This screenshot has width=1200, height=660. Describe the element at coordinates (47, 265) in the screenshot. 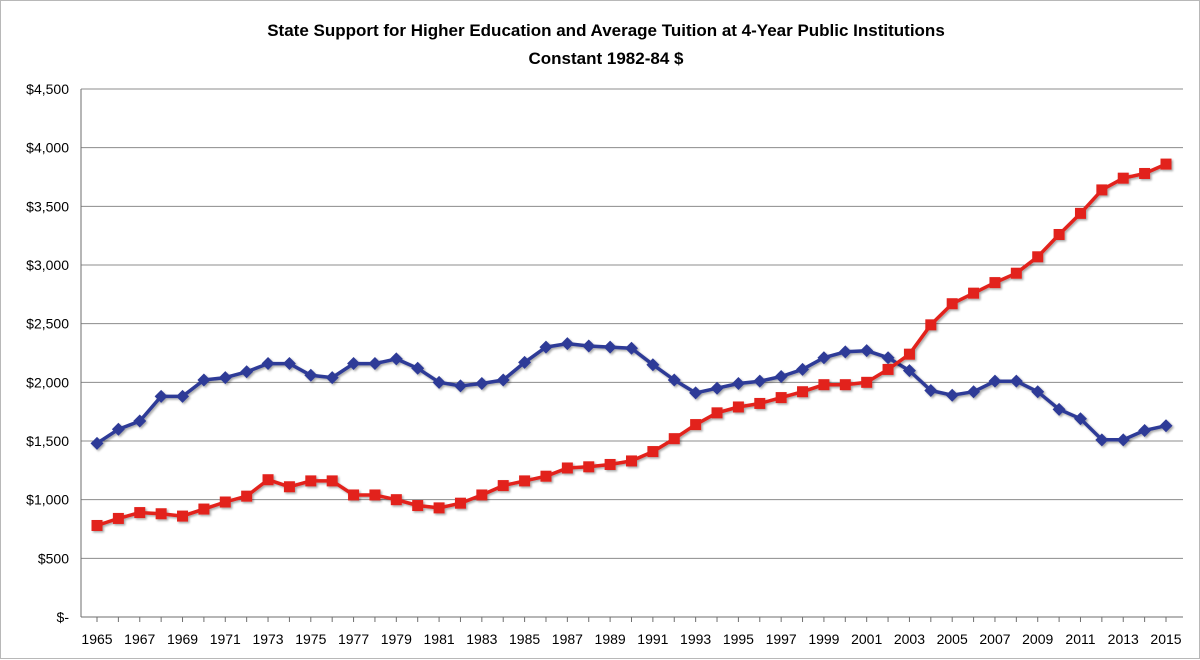

I see `y-tick-label: $3,000` at that location.